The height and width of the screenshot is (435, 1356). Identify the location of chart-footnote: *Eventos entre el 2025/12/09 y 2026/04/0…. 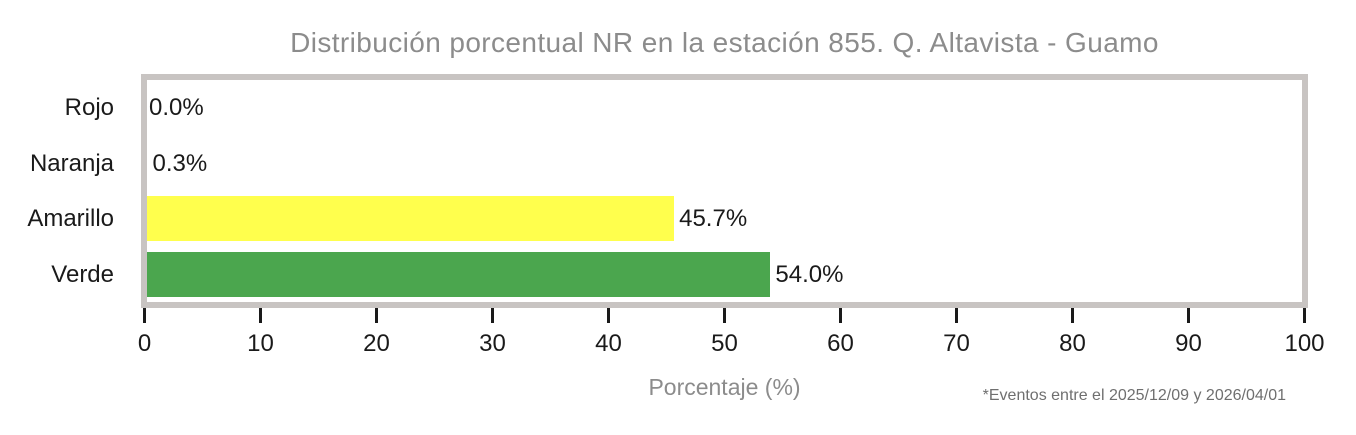
(1134, 395).